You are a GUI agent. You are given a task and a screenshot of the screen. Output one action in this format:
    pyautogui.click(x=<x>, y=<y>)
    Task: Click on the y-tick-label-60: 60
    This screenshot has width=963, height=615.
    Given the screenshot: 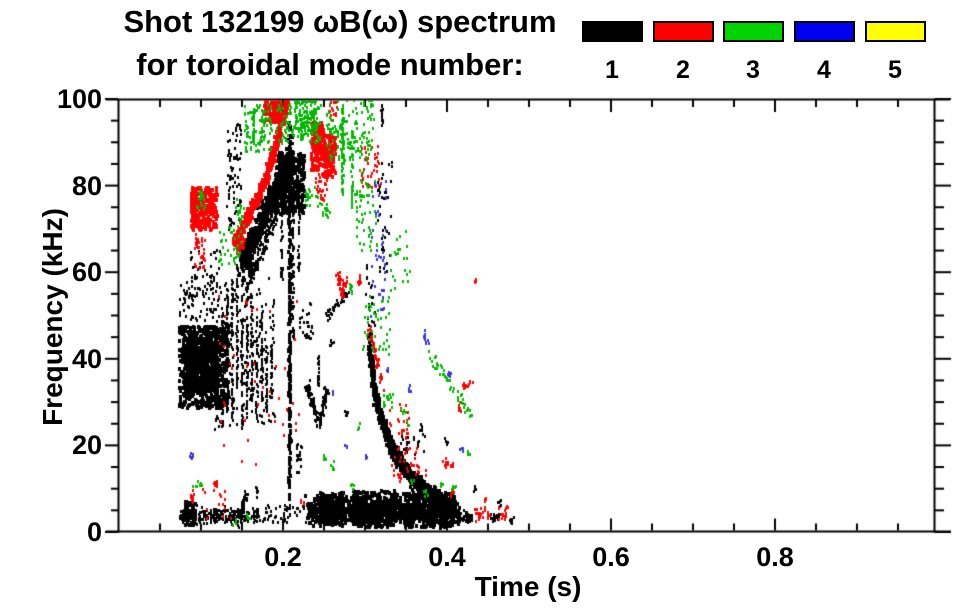 What is the action you would take?
    pyautogui.click(x=86, y=272)
    